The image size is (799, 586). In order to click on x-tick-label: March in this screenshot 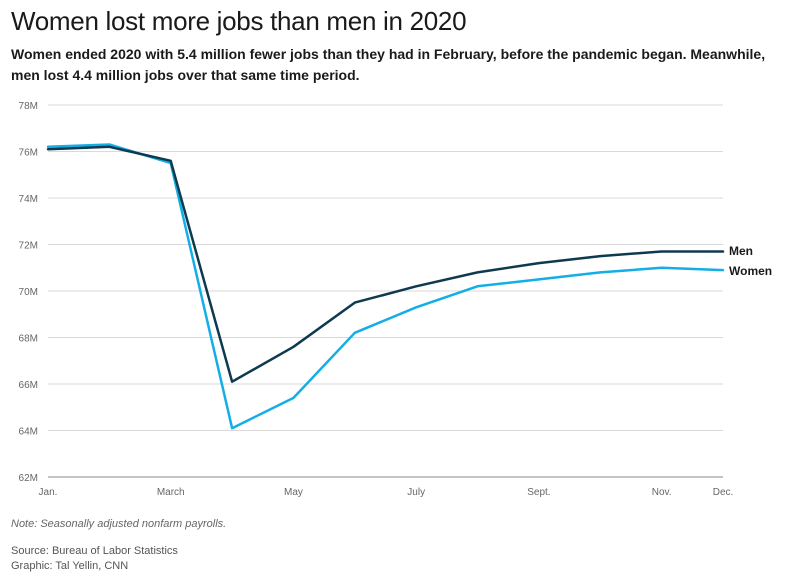, I will do `click(171, 492)`.